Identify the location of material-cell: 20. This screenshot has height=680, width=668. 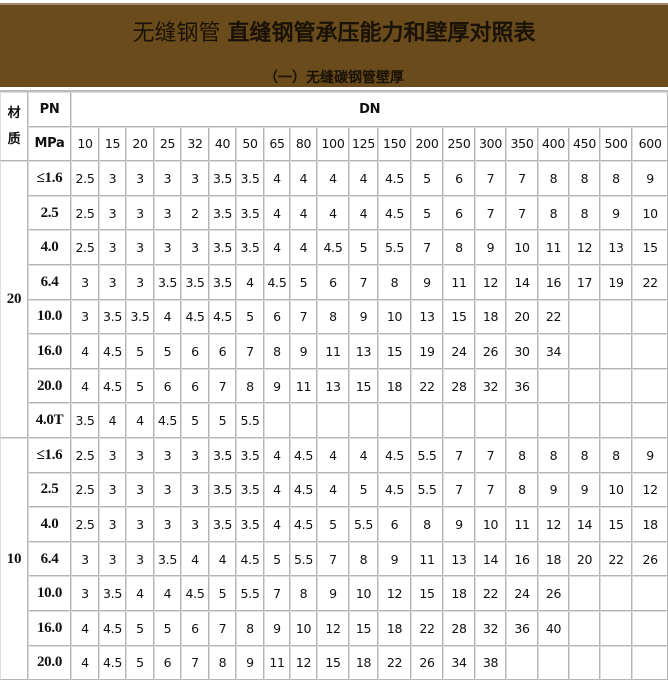
(14, 299).